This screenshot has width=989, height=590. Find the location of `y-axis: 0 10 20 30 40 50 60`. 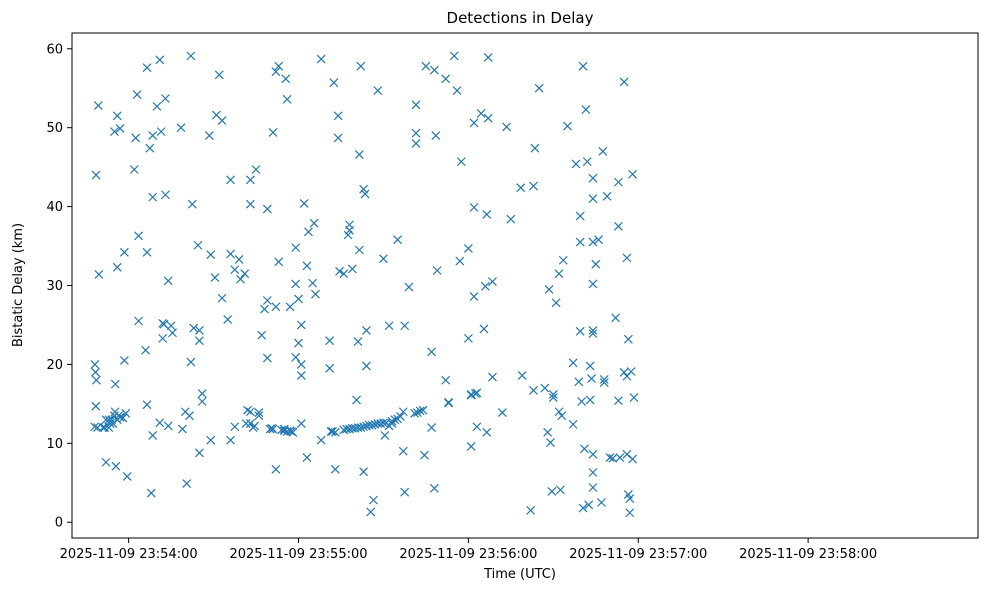

y-axis: 0 10 20 30 40 50 60 is located at coordinates (59, 286).